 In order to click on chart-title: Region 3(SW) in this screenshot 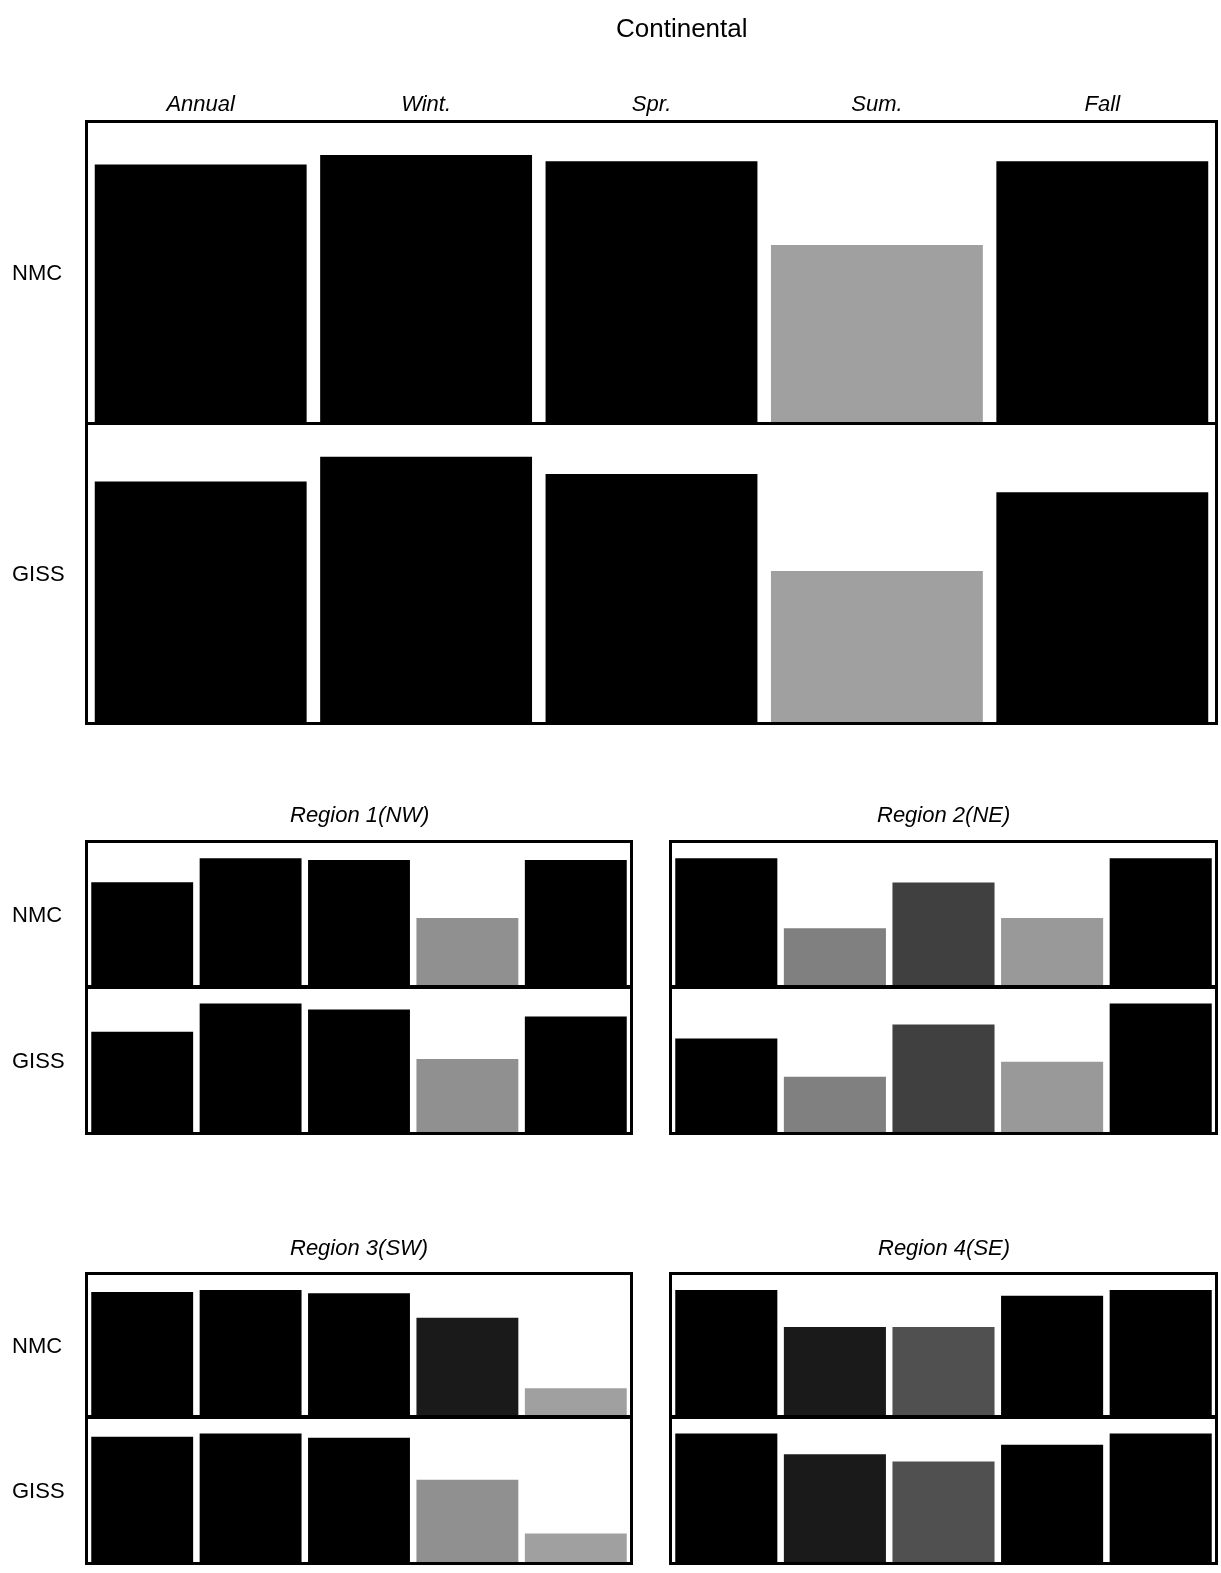, I will do `click(359, 1247)`.